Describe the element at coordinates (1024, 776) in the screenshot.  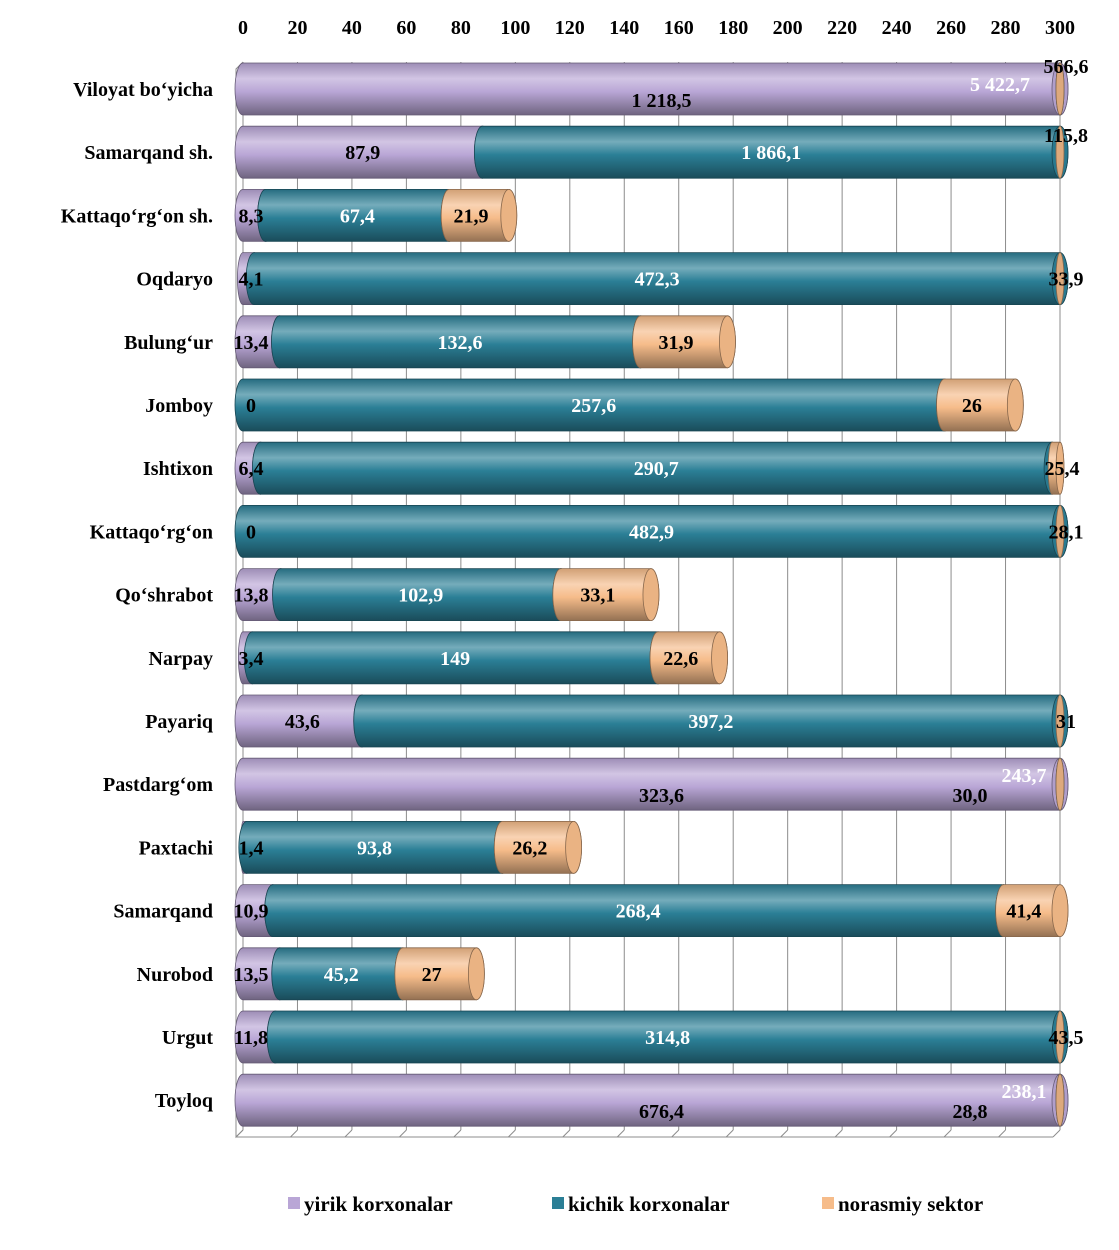
I see `data-label: 243,7` at that location.